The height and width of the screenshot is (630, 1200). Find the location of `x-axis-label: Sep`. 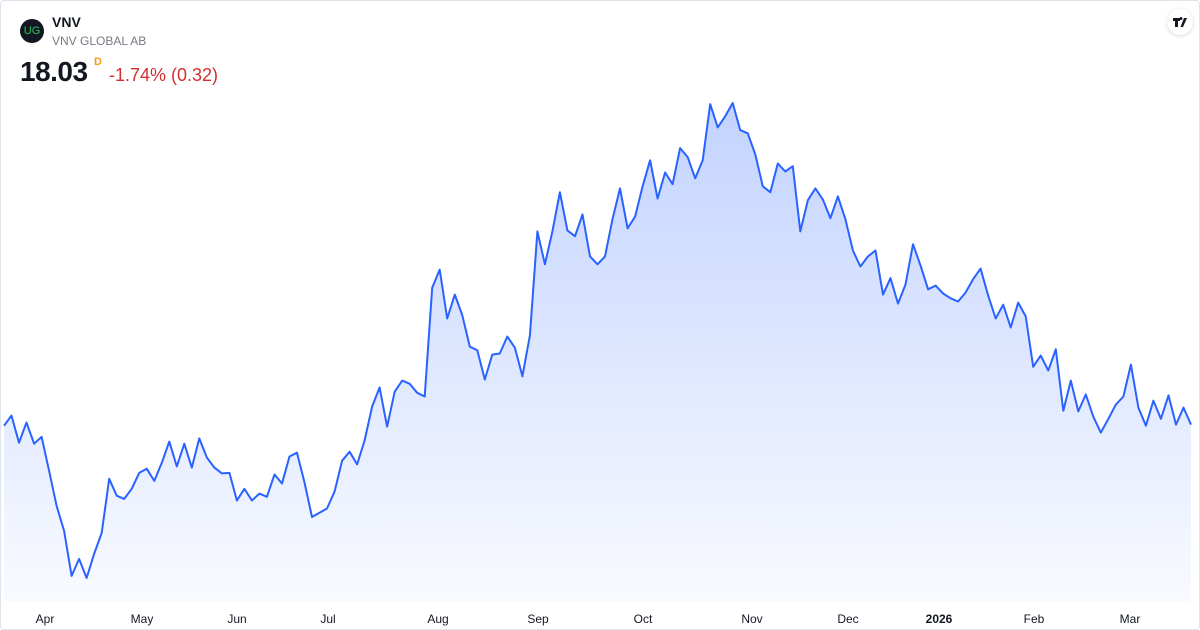

x-axis-label: Sep is located at coordinates (538, 619).